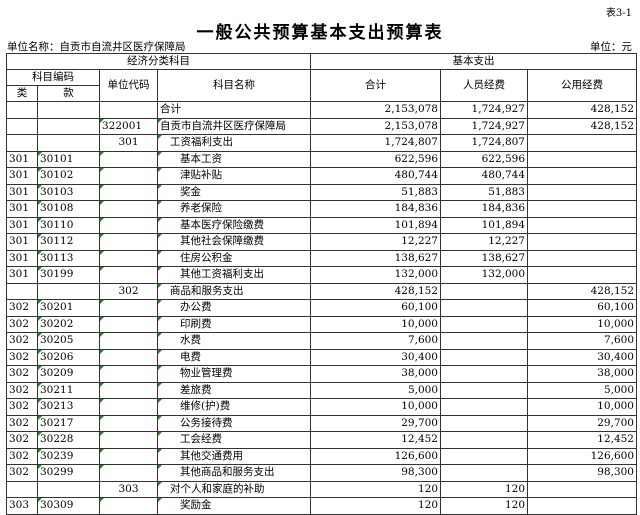 The height and width of the screenshot is (515, 640). I want to click on cell-subject-name: 住房公积金, so click(234, 258).